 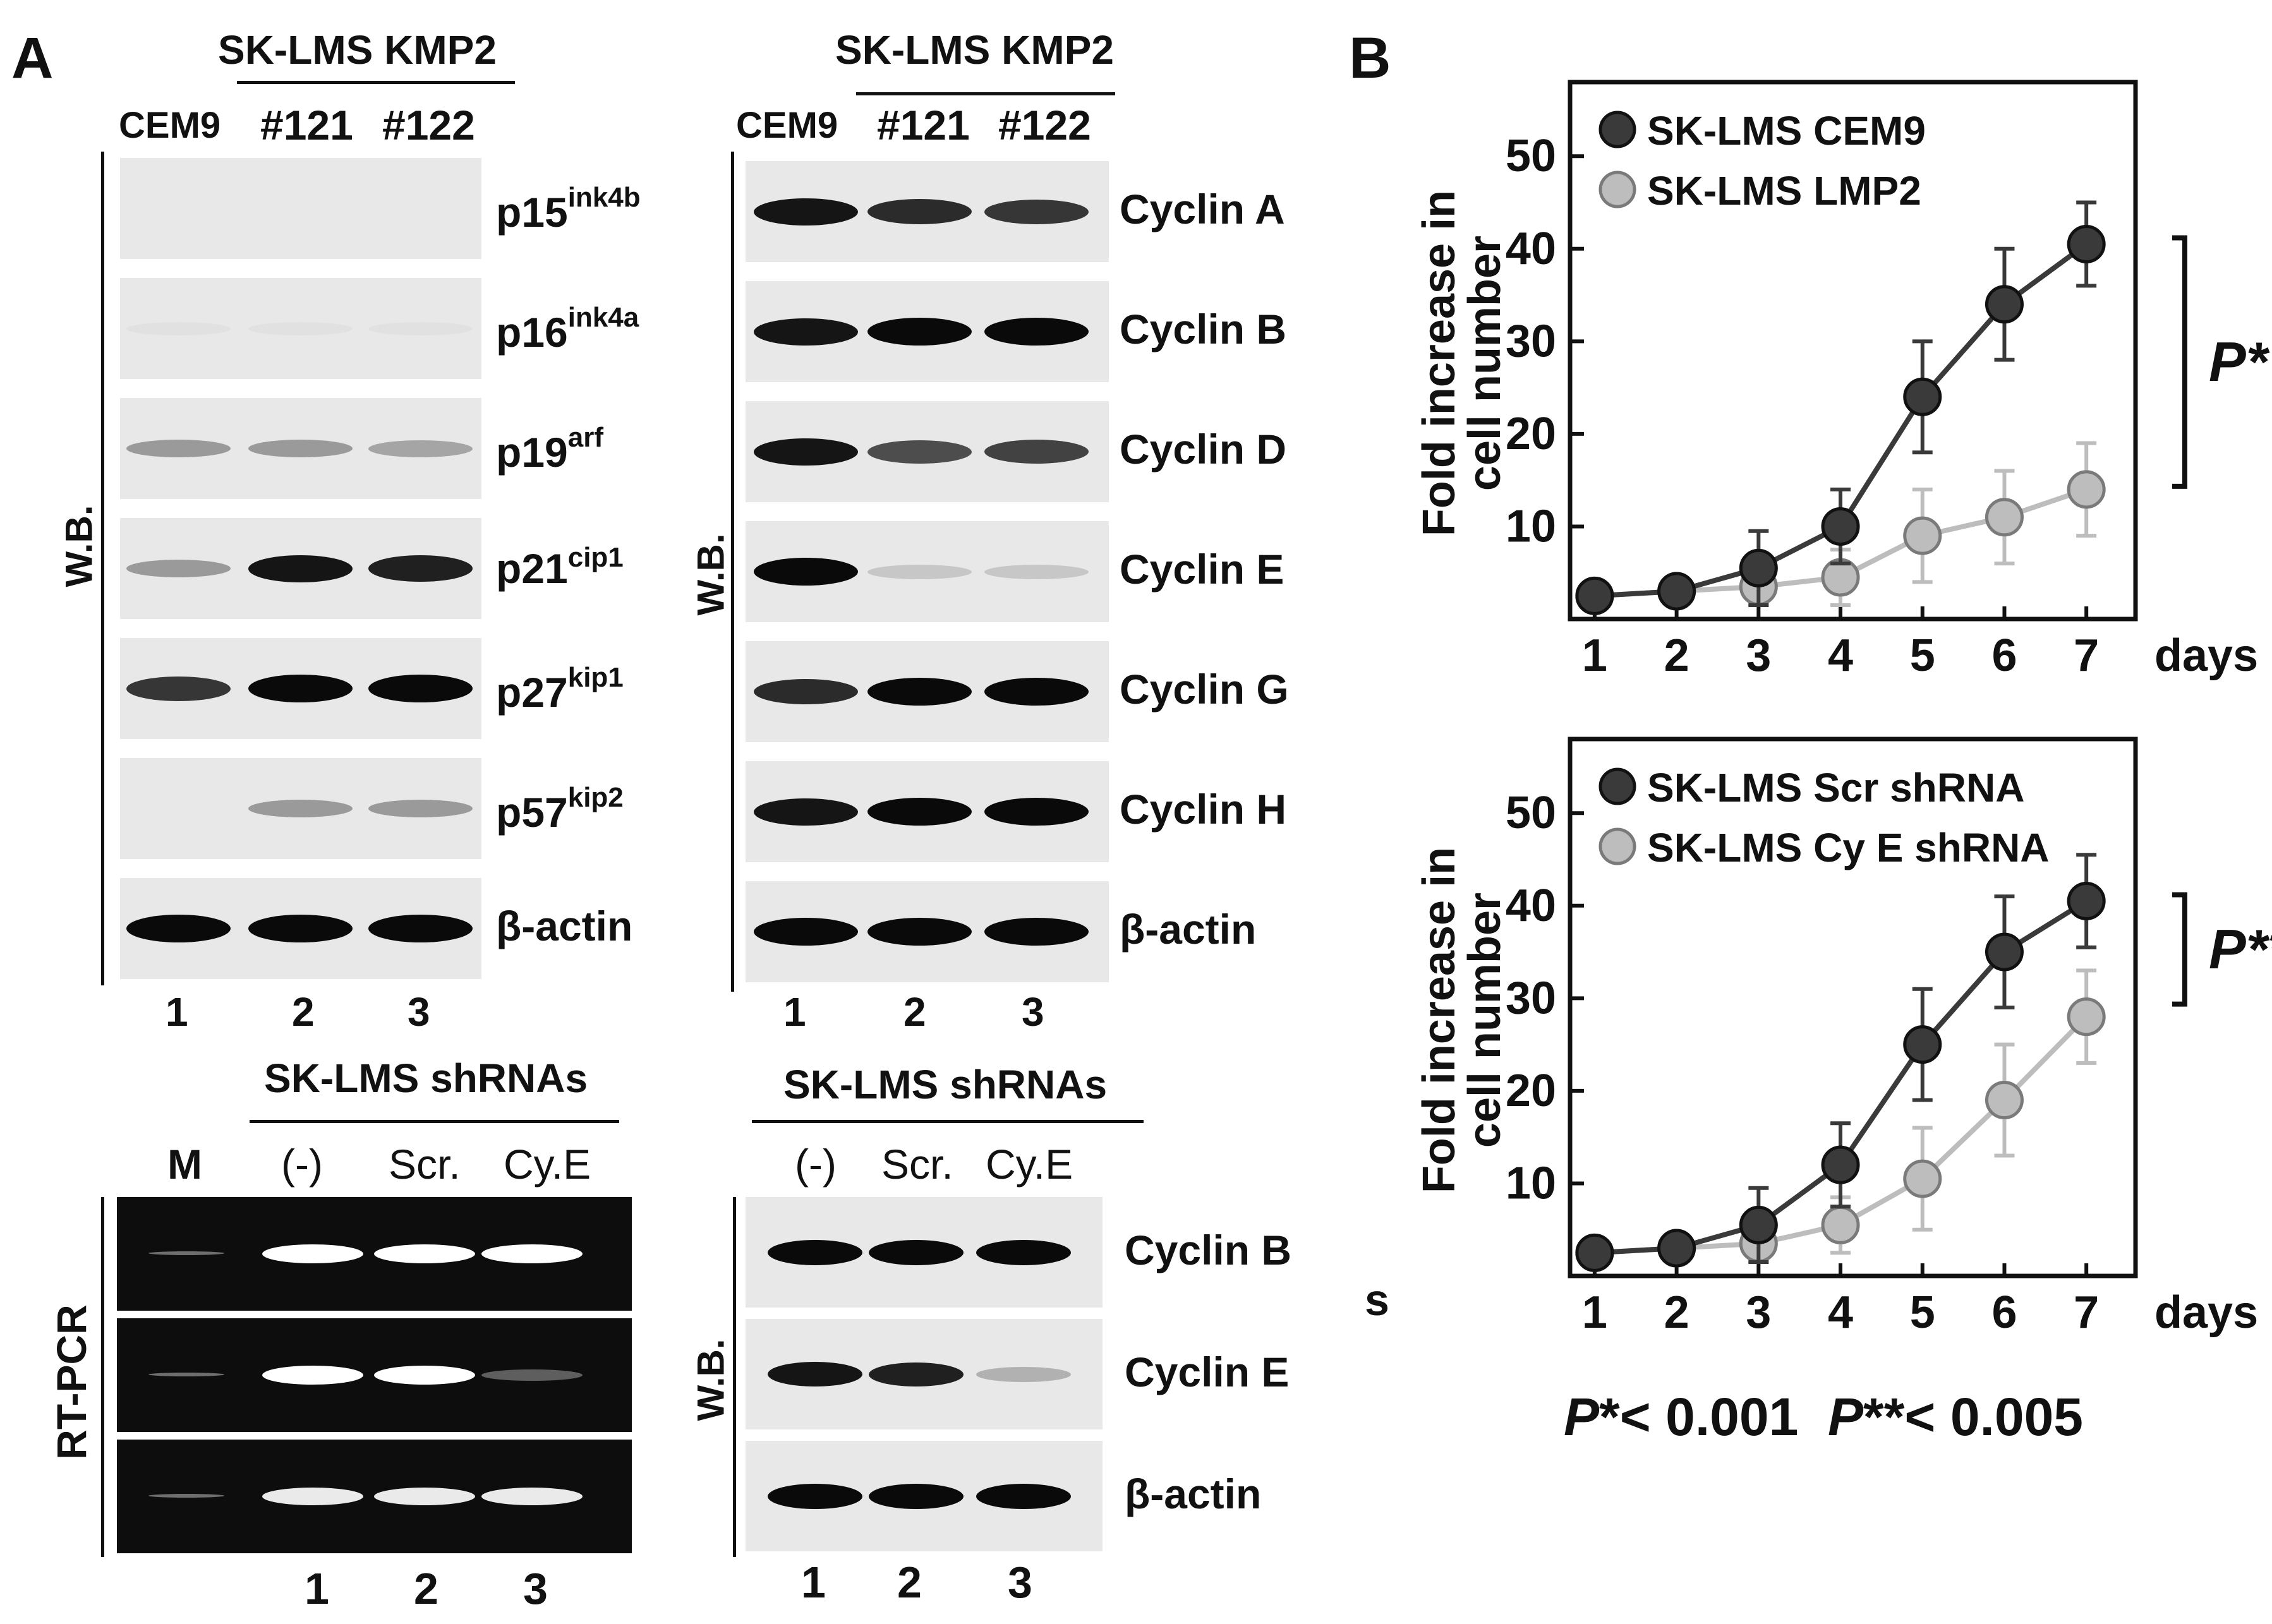 I want to click on shrna-blot-number-3: 3, so click(x=1020, y=1582).